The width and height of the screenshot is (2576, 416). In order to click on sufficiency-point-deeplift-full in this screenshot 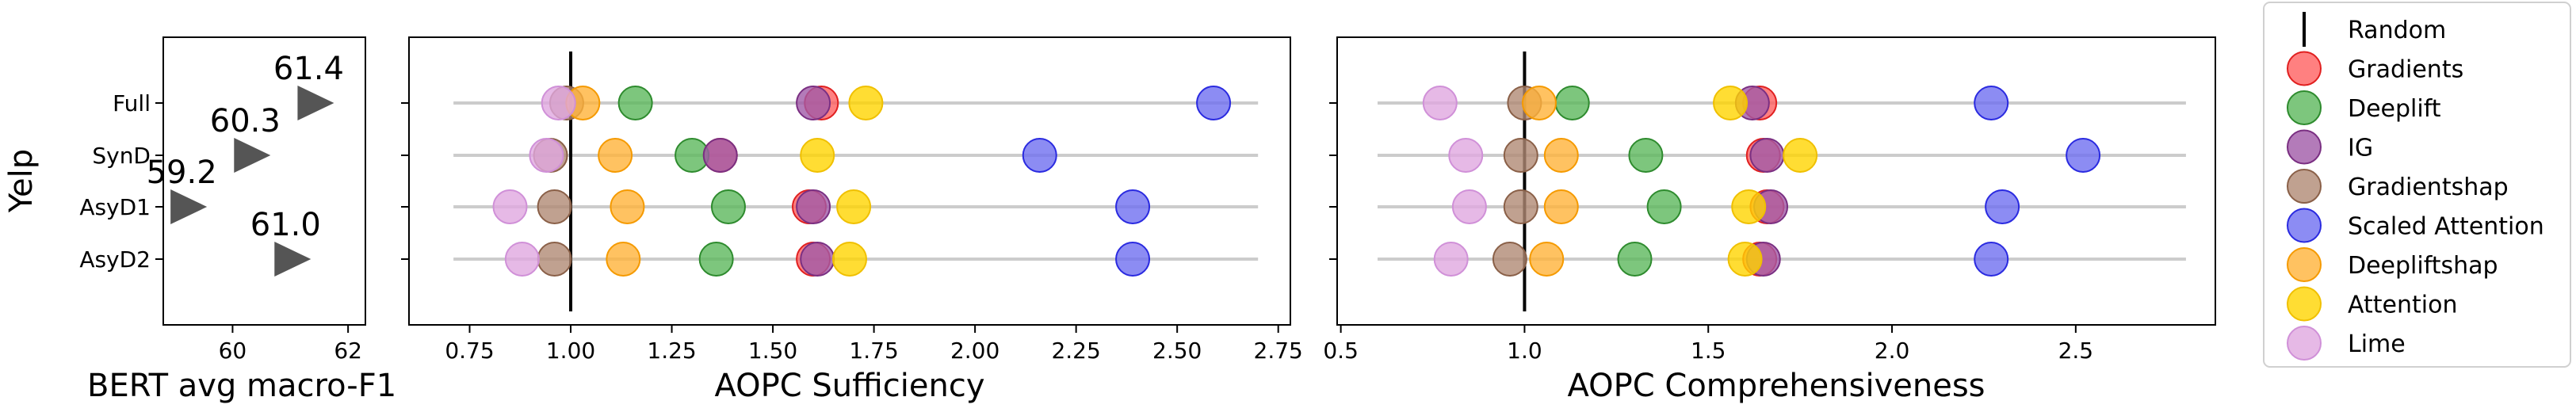, I will do `click(635, 103)`.